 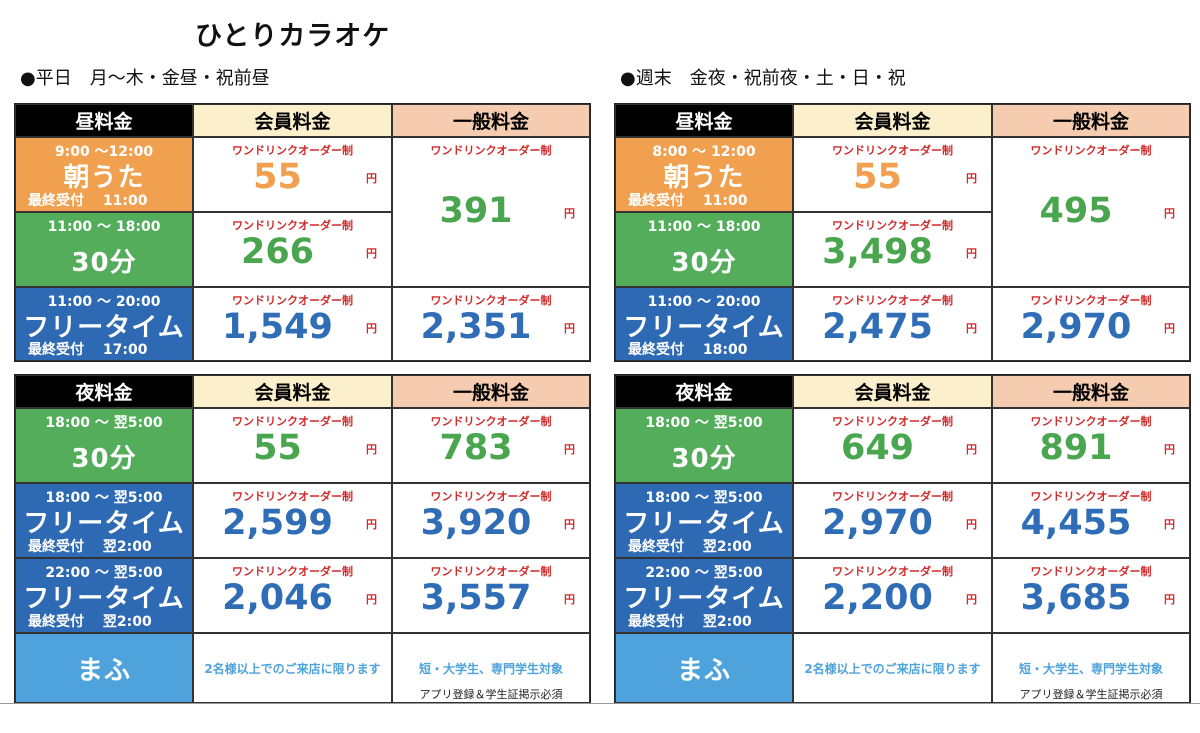 I want to click on price-amount: 3,920, so click(x=476, y=523).